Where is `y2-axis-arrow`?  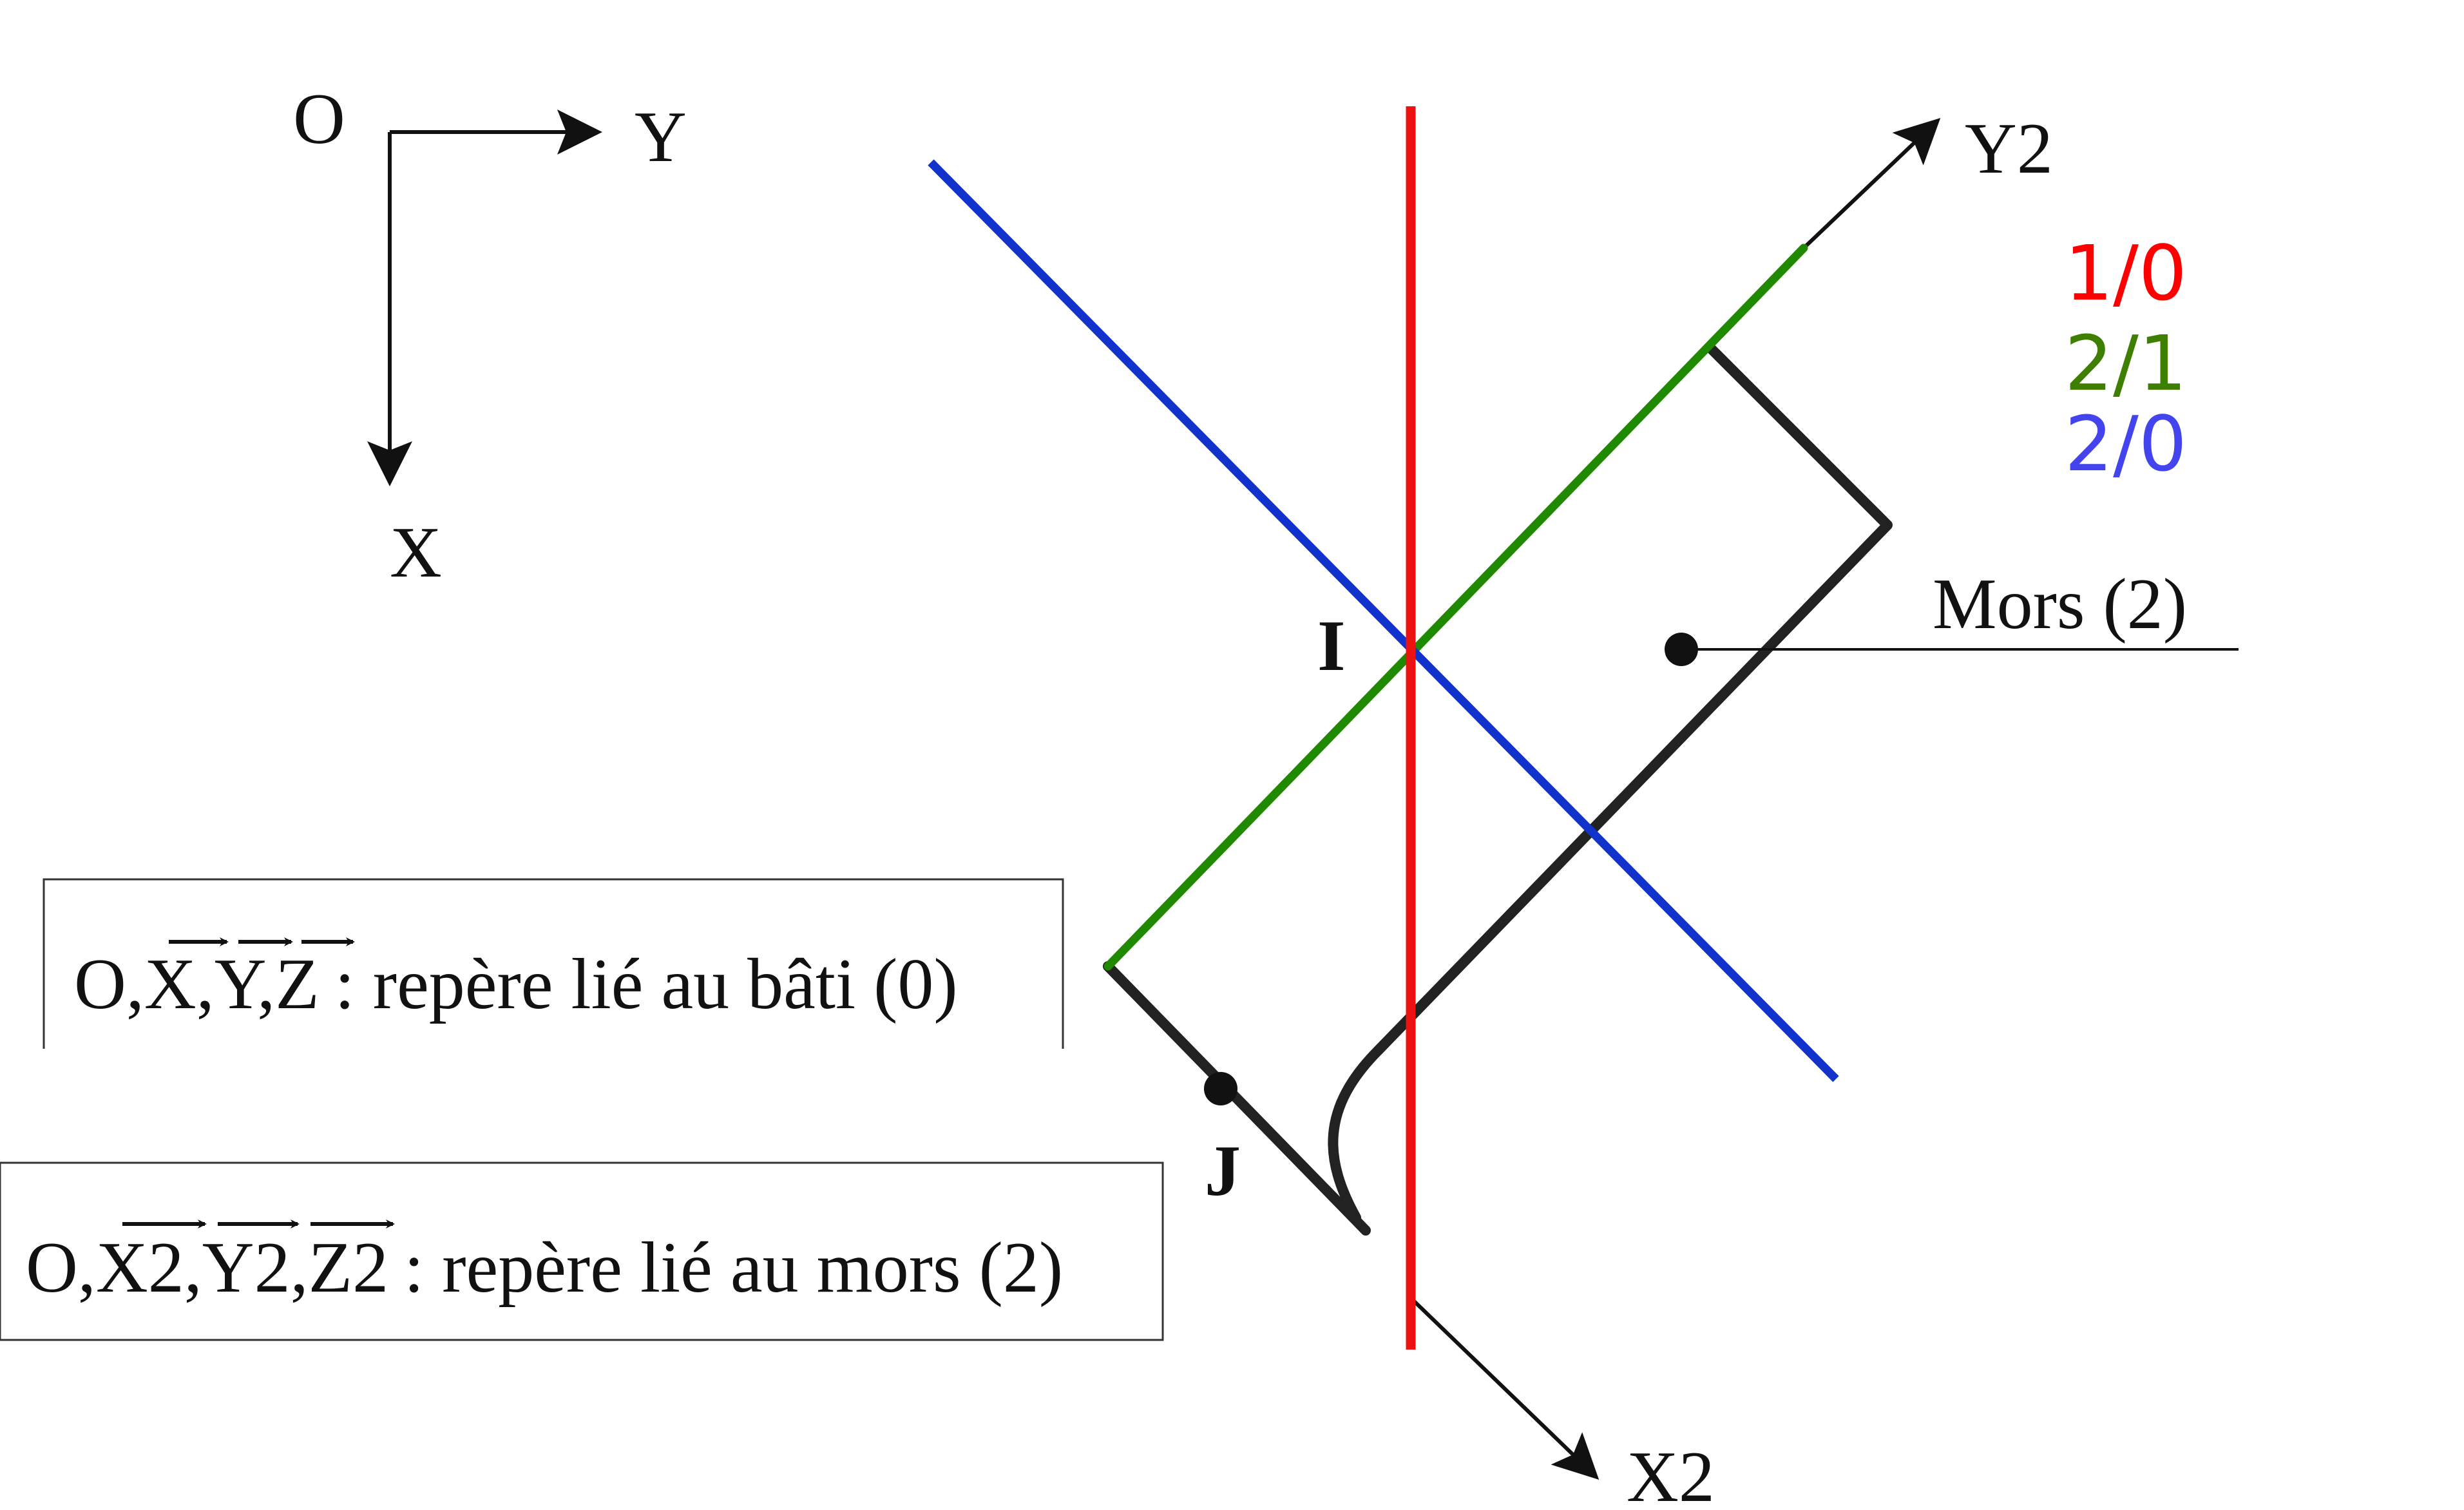
y2-axis-arrow is located at coordinates (1872, 184).